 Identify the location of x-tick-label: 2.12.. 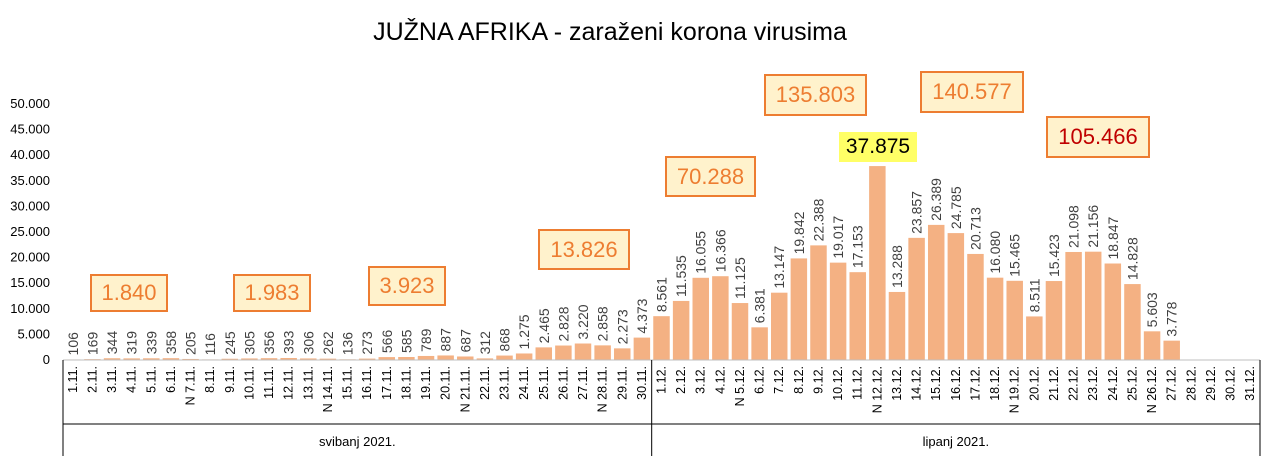
(681, 380).